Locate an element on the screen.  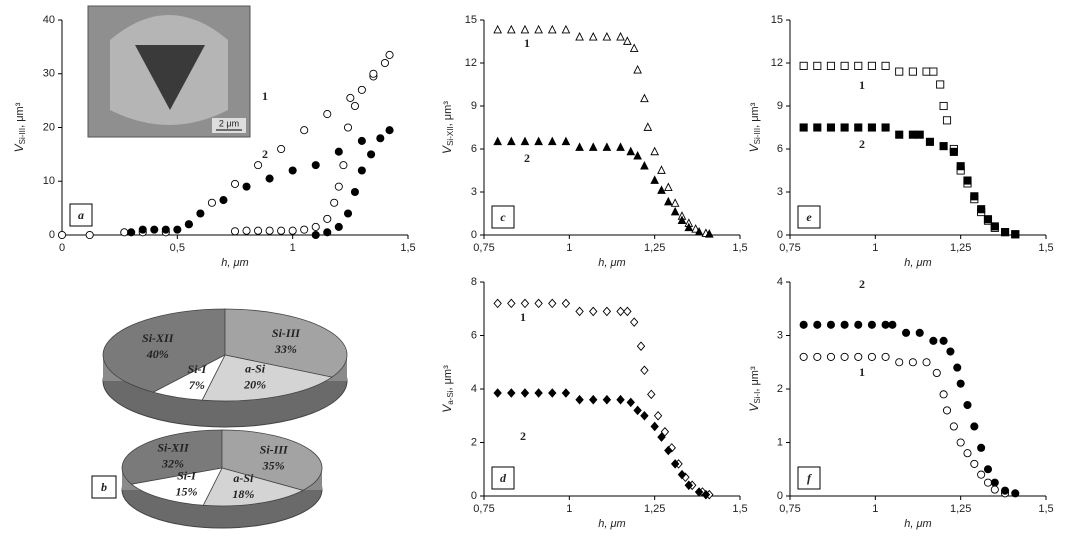
x-tick-label: 0,75 is located at coordinates (789, 509).